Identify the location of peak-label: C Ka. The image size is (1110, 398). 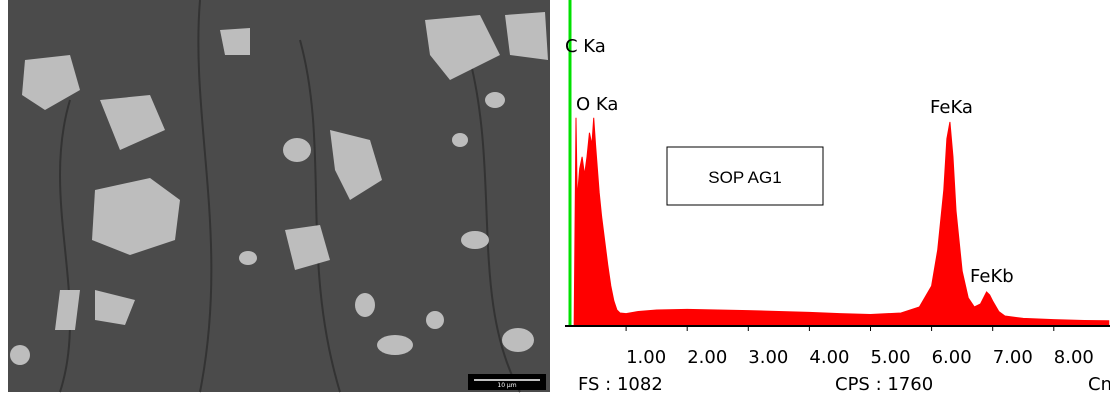
(585, 46).